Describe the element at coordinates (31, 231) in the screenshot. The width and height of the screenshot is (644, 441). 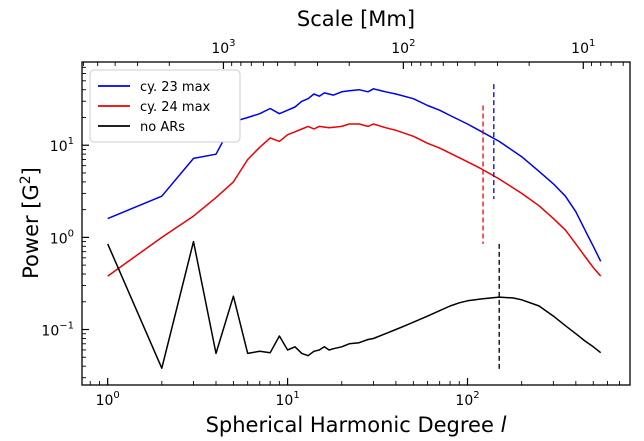
I see `y-axis-title-text: Power [G` at that location.